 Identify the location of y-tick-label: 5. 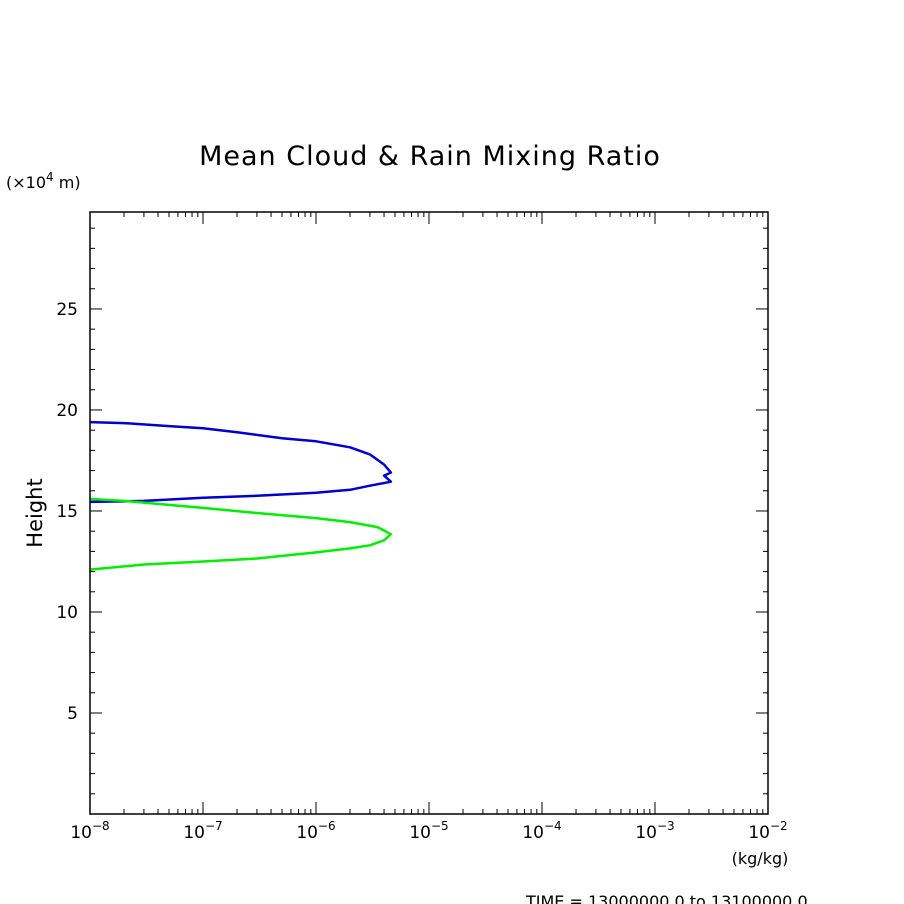
(72, 714).